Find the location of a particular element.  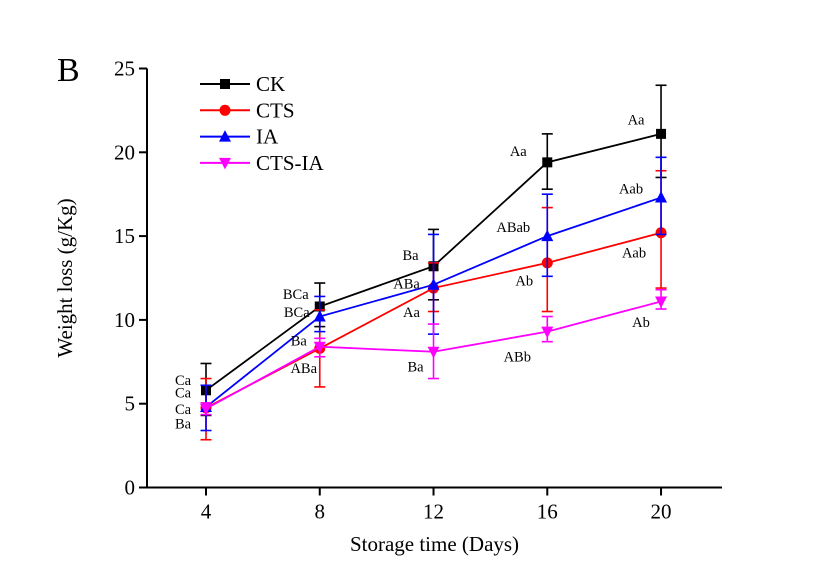

y-tick-label-20: 20 is located at coordinates (124, 152).